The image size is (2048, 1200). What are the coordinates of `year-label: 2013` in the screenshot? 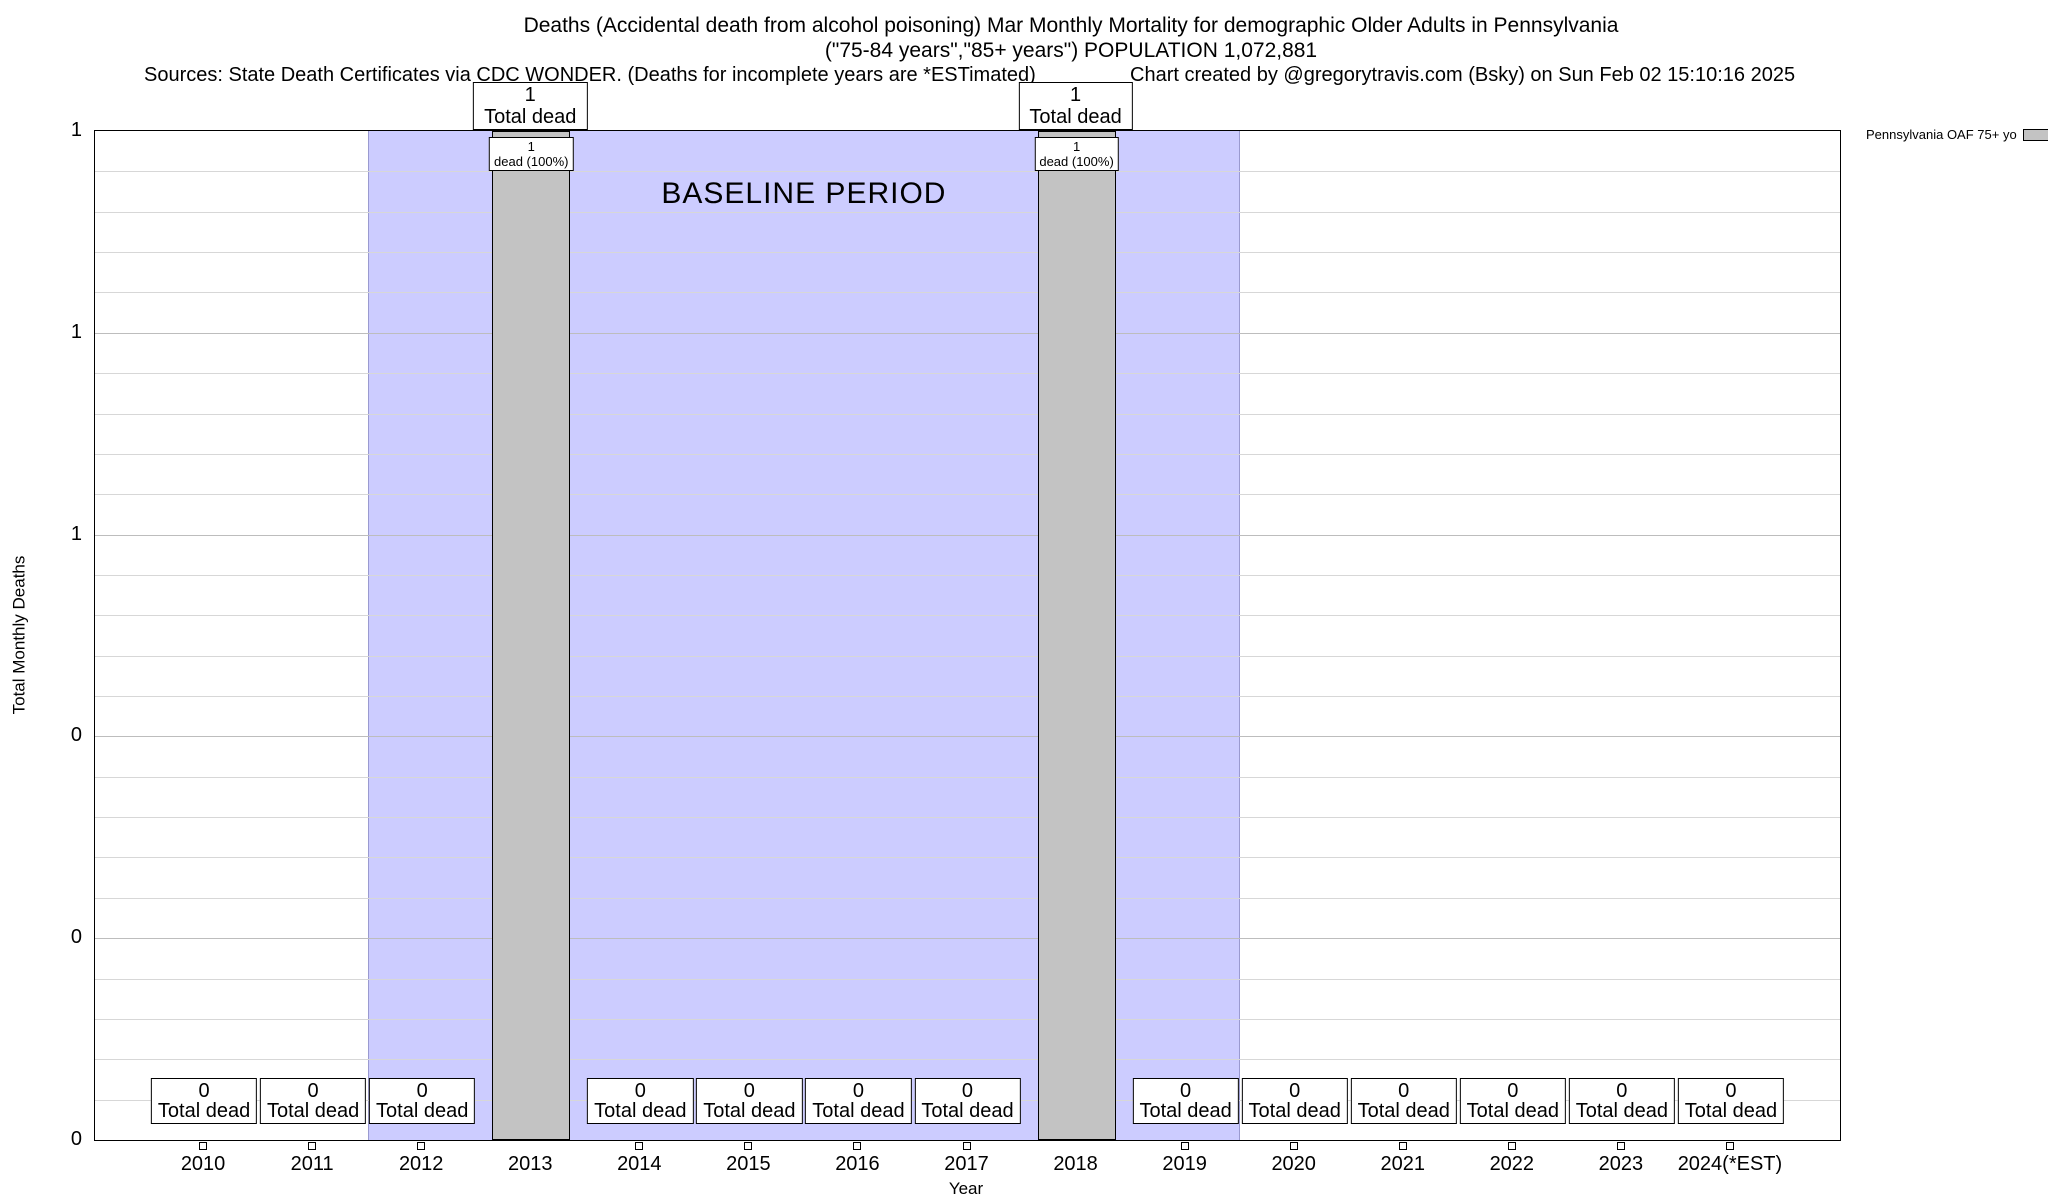 It's located at (530, 1164).